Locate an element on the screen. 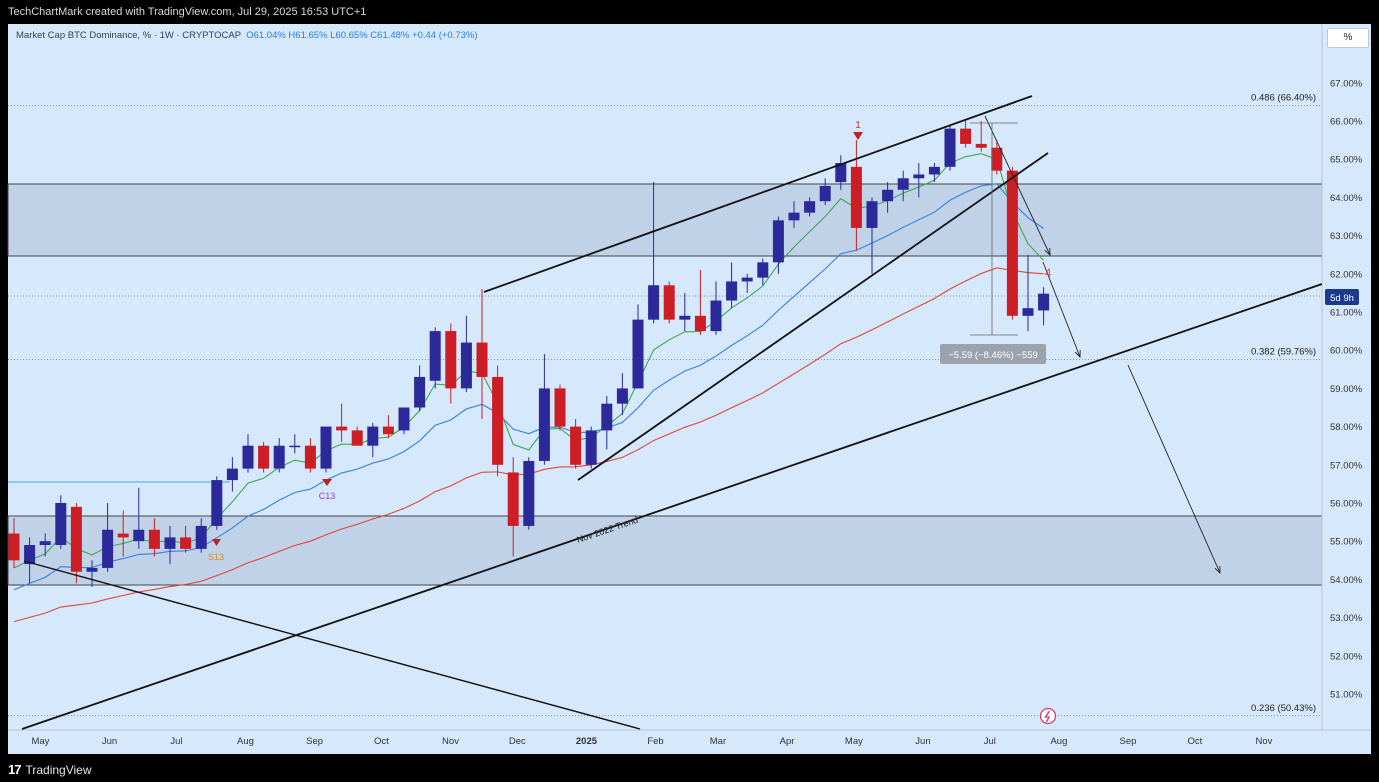  td-1-label: 1 is located at coordinates (858, 125).